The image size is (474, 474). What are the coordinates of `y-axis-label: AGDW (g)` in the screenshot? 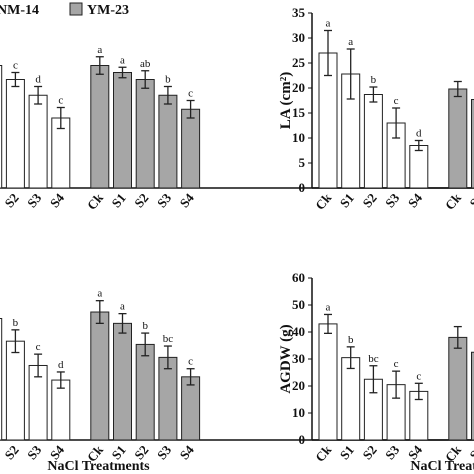 It's located at (286, 358).